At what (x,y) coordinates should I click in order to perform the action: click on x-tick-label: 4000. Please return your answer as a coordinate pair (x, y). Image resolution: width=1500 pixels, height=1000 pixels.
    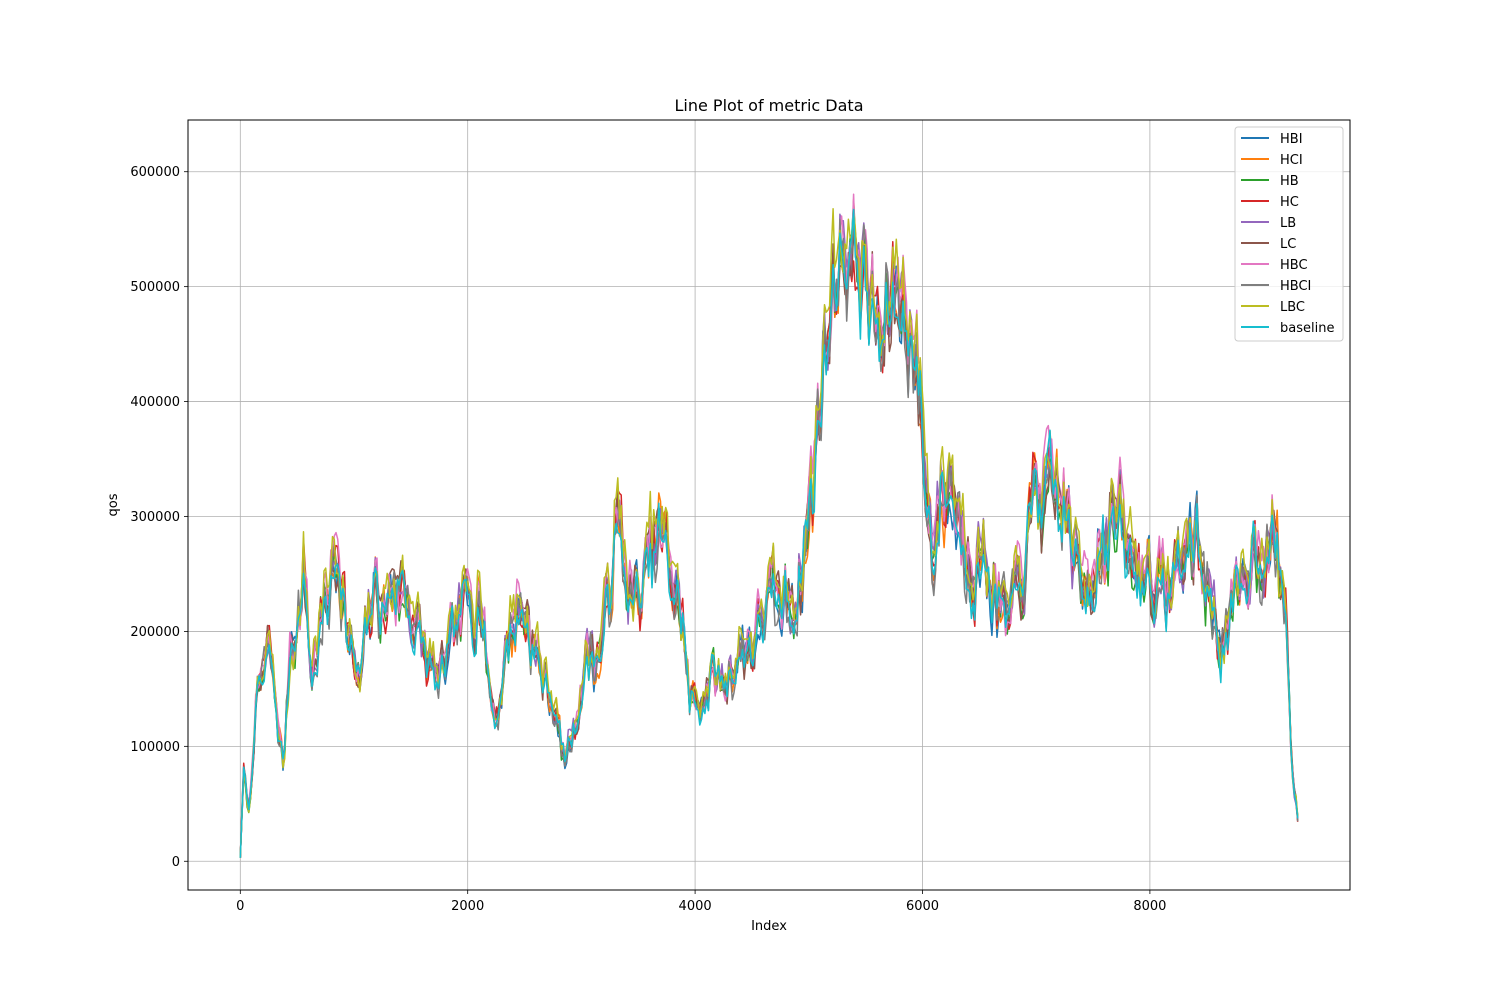
    Looking at the image, I should click on (695, 906).